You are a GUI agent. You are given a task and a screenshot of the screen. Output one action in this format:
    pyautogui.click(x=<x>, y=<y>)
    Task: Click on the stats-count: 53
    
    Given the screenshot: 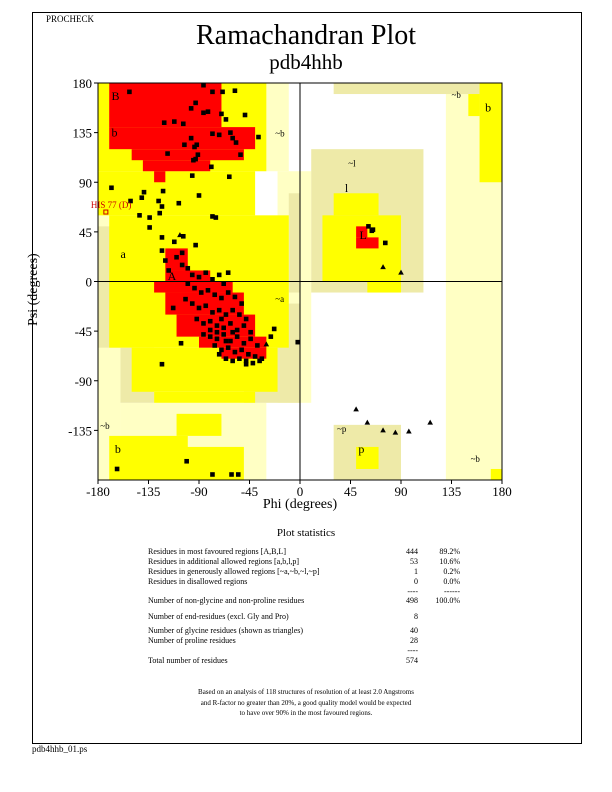 What is the action you would take?
    pyautogui.click(x=414, y=561)
    